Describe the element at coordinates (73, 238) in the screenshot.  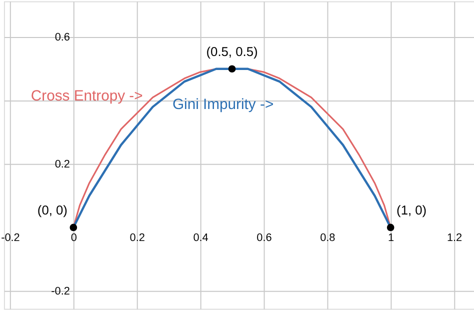
I see `x-tick-label: 0` at that location.